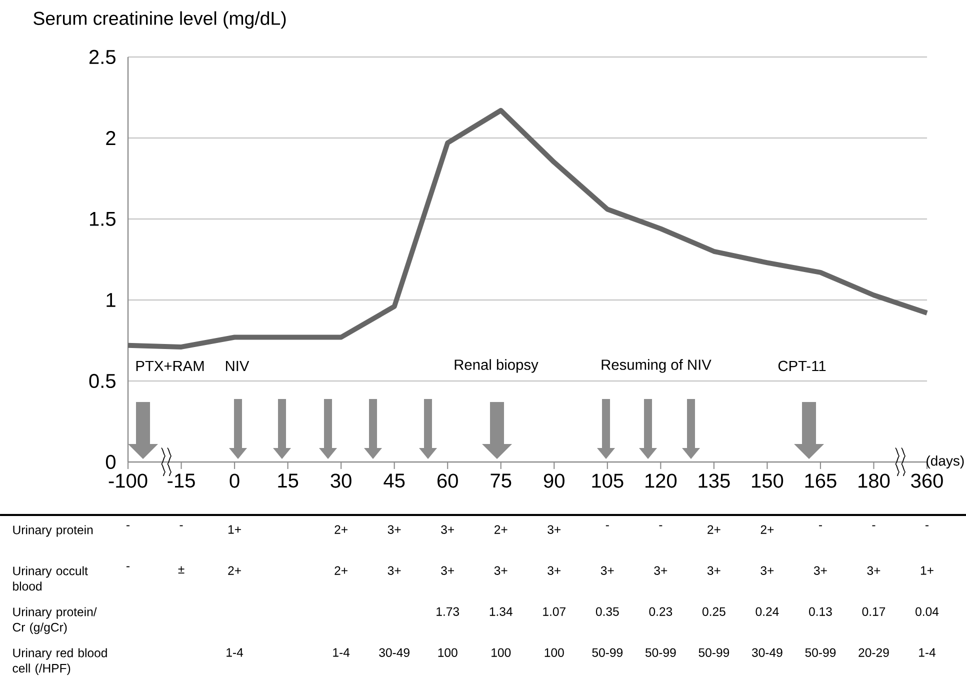 This screenshot has height=680, width=966. I want to click on x-tick-label: 60, so click(448, 481).